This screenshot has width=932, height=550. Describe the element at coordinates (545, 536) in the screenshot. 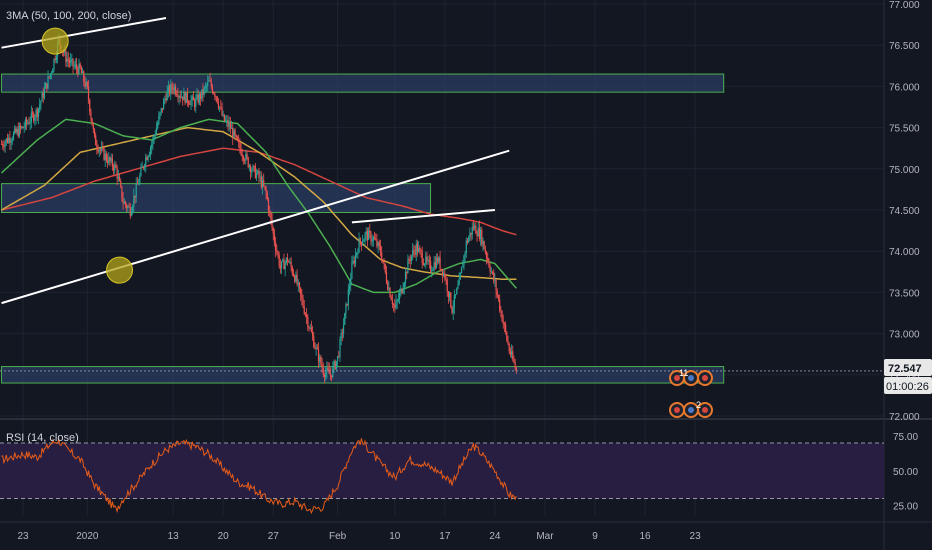

I see `time-tick-label: Mar` at that location.